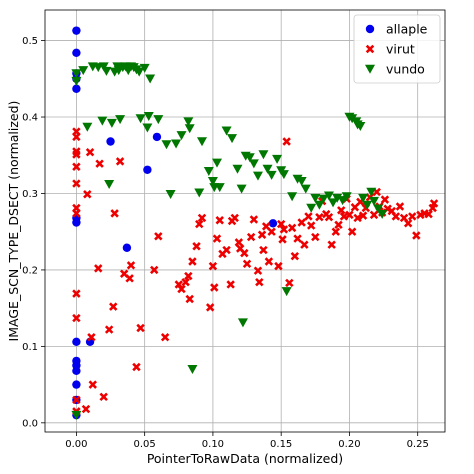 The height and width of the screenshot is (474, 474). Describe the element at coordinates (76, 444) in the screenshot. I see `x-tick-label: 0.00` at that location.